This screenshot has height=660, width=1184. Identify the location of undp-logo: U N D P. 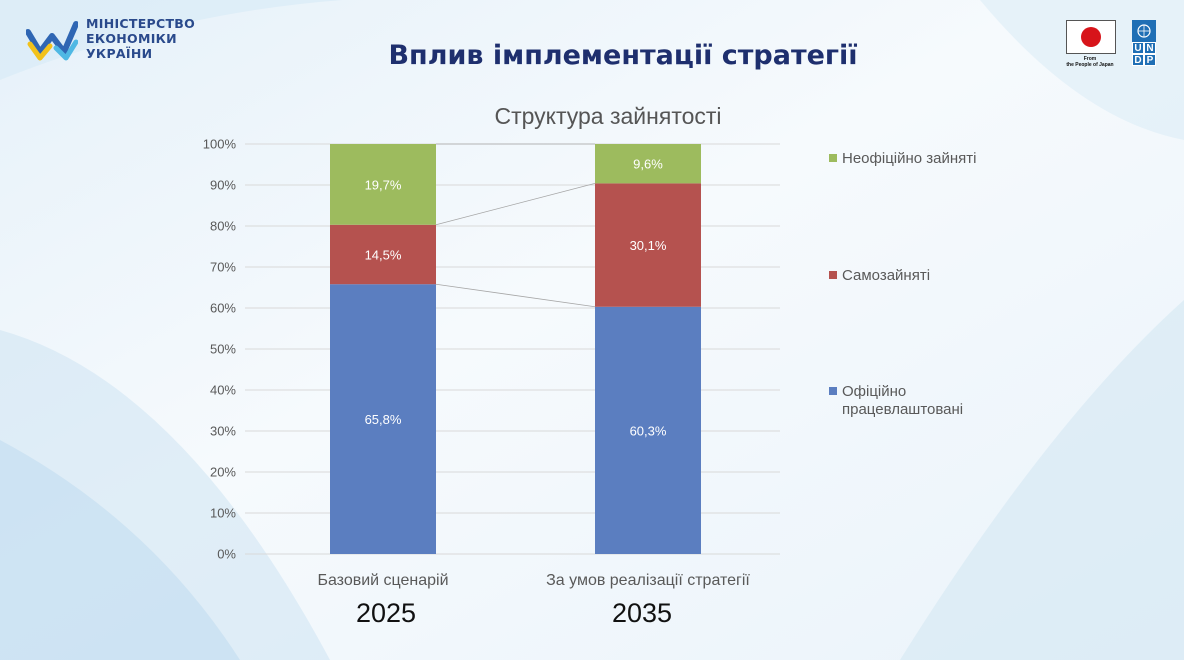
(1144, 43).